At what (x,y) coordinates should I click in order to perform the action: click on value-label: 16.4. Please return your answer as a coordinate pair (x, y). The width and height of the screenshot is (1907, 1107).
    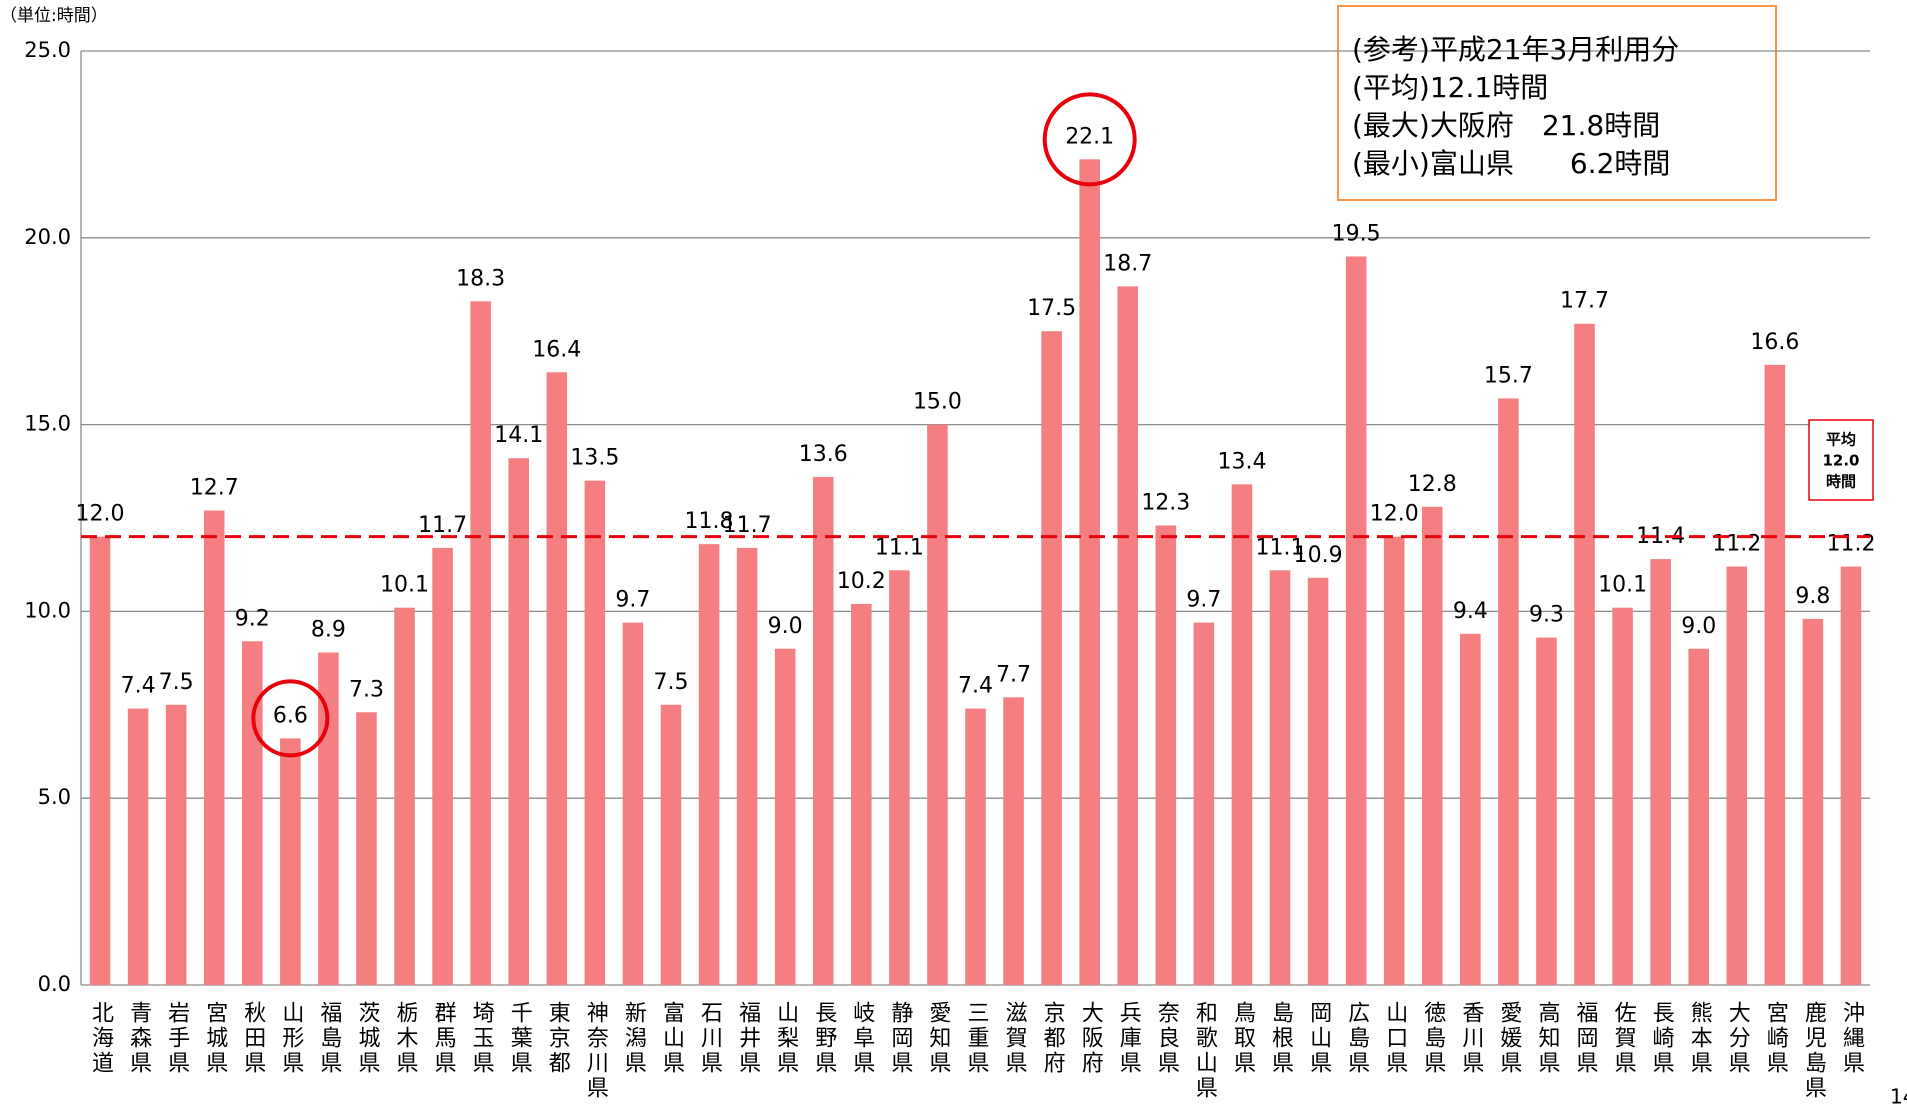
    Looking at the image, I should click on (556, 349).